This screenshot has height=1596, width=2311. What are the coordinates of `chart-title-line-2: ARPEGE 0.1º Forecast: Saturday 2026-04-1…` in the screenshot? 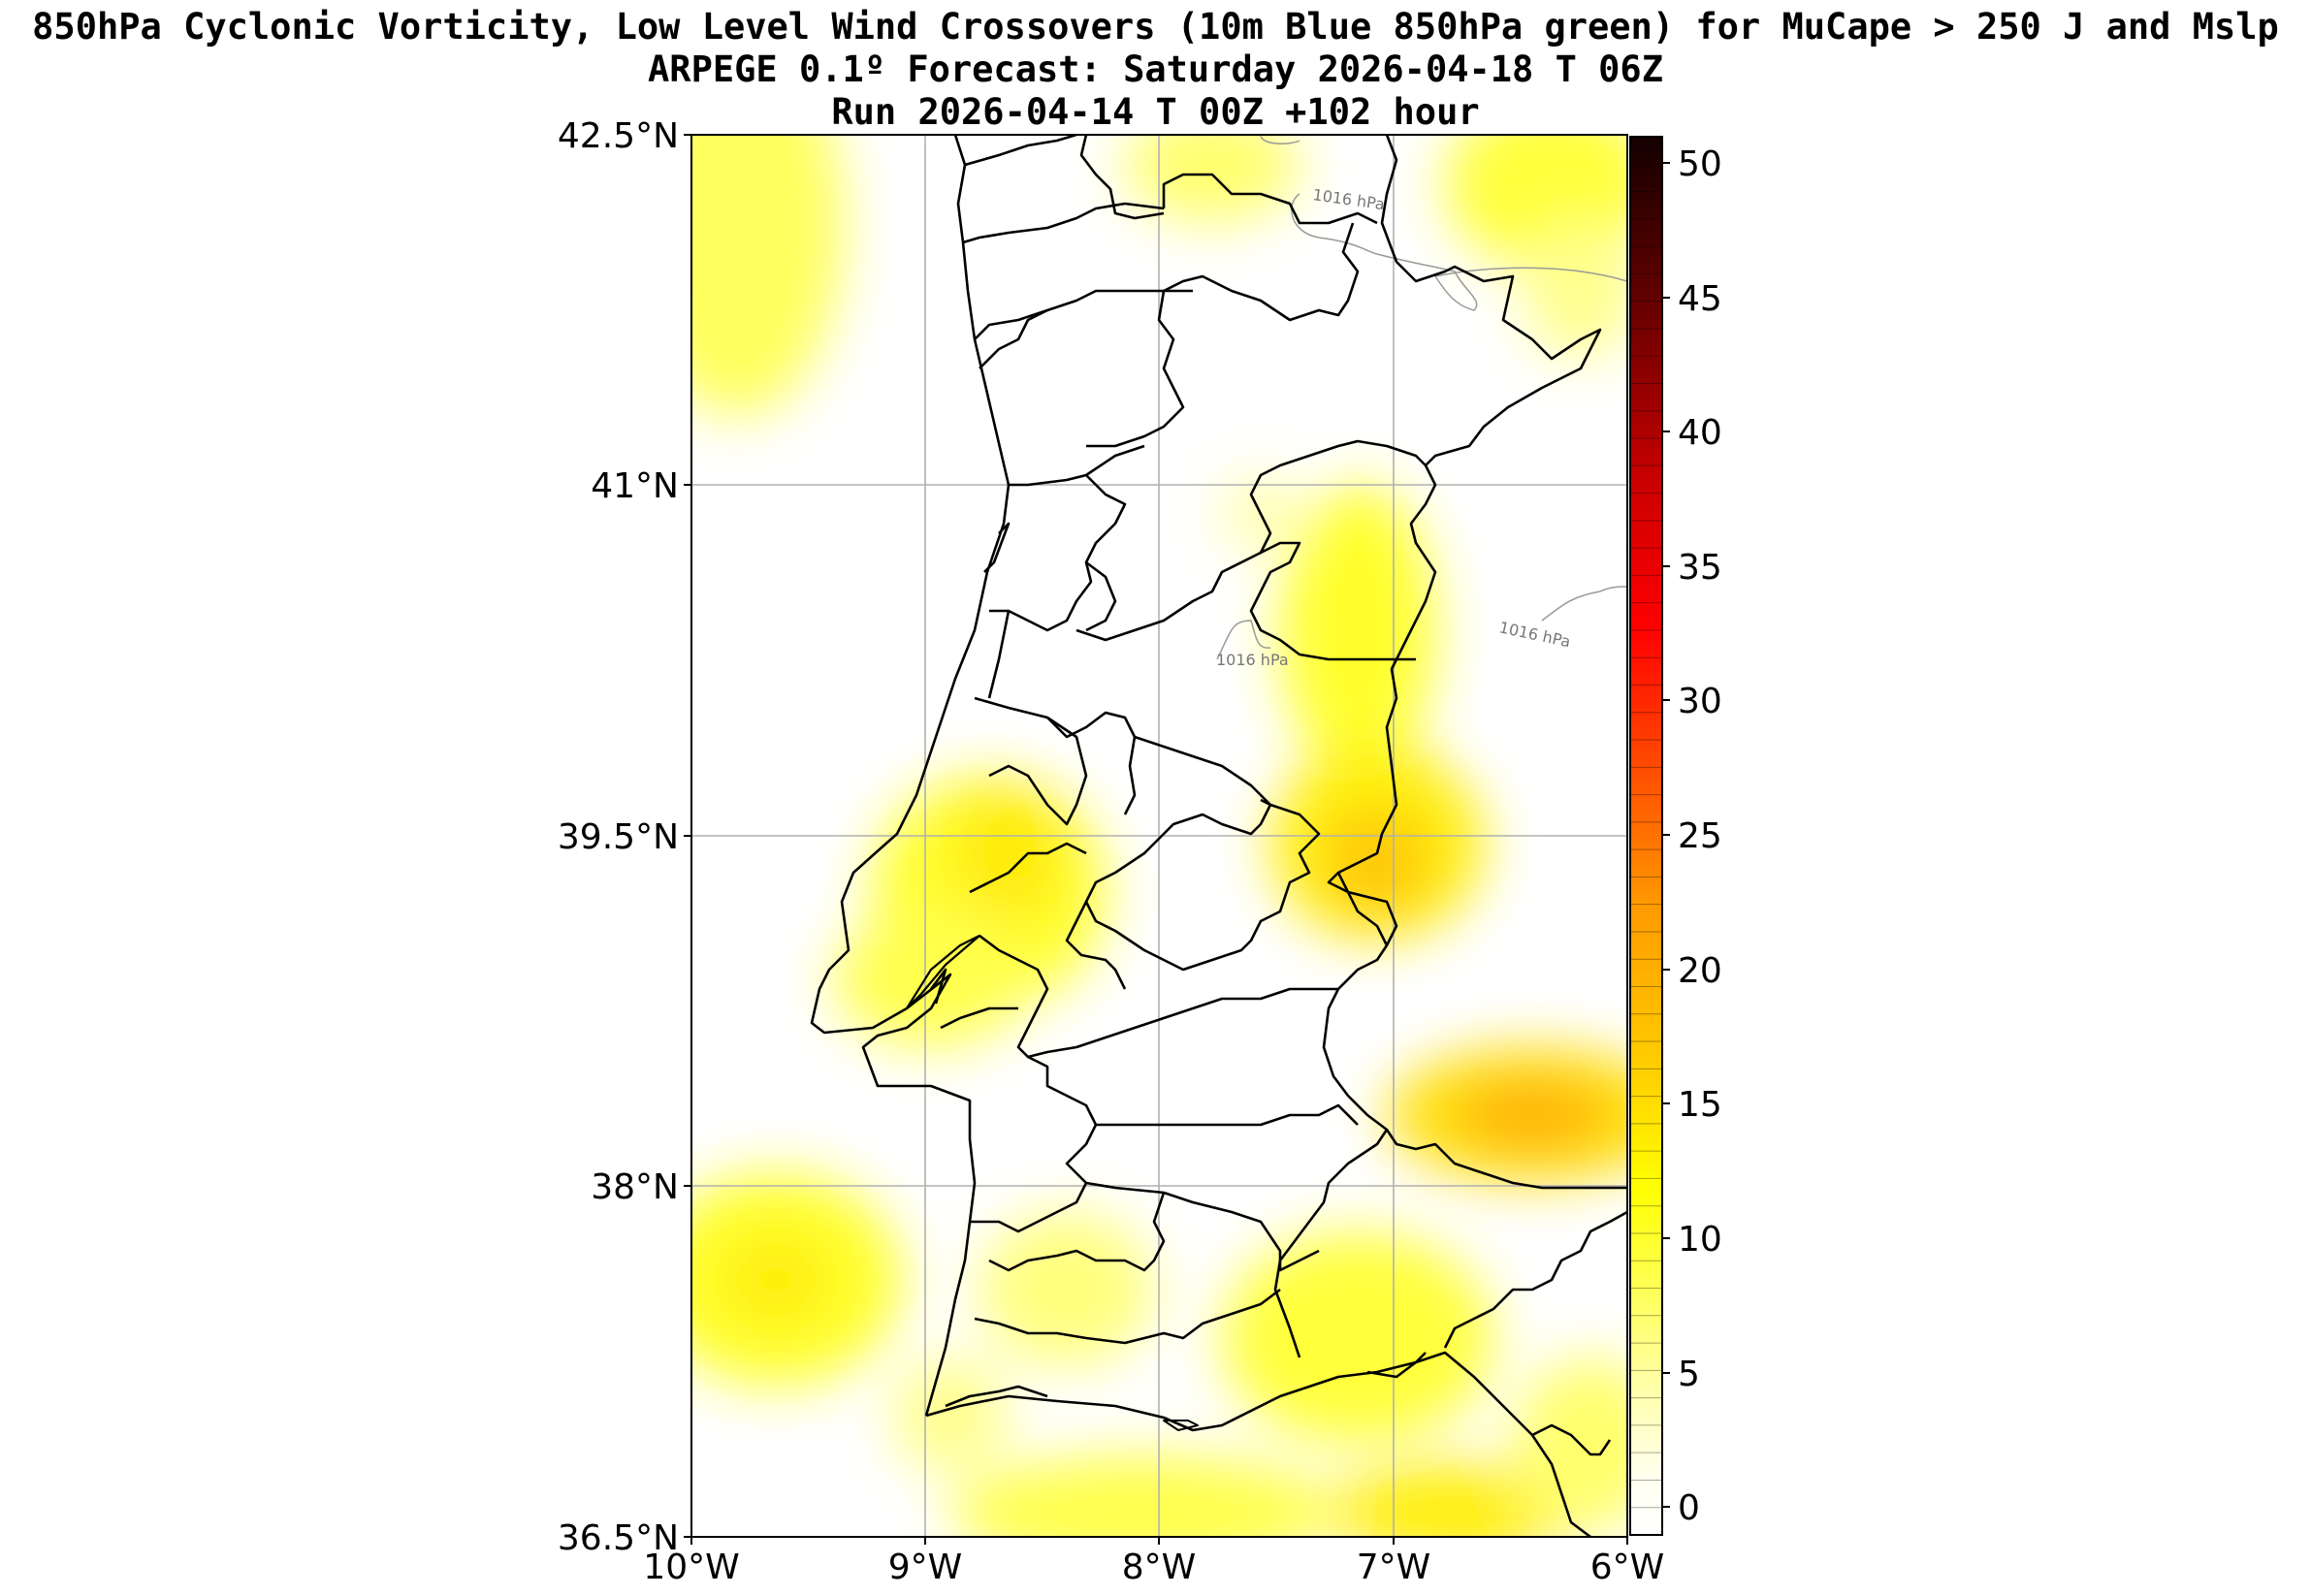 It's located at (1155, 69).